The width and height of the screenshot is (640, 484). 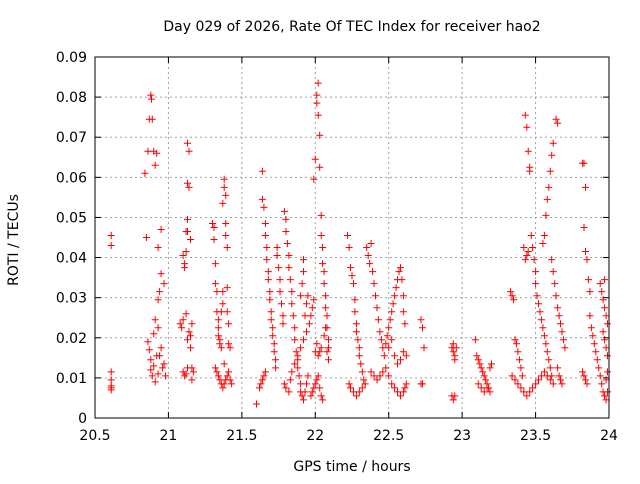 What do you see at coordinates (315, 436) in the screenshot?
I see `x-tick-label: 22` at bounding box center [315, 436].